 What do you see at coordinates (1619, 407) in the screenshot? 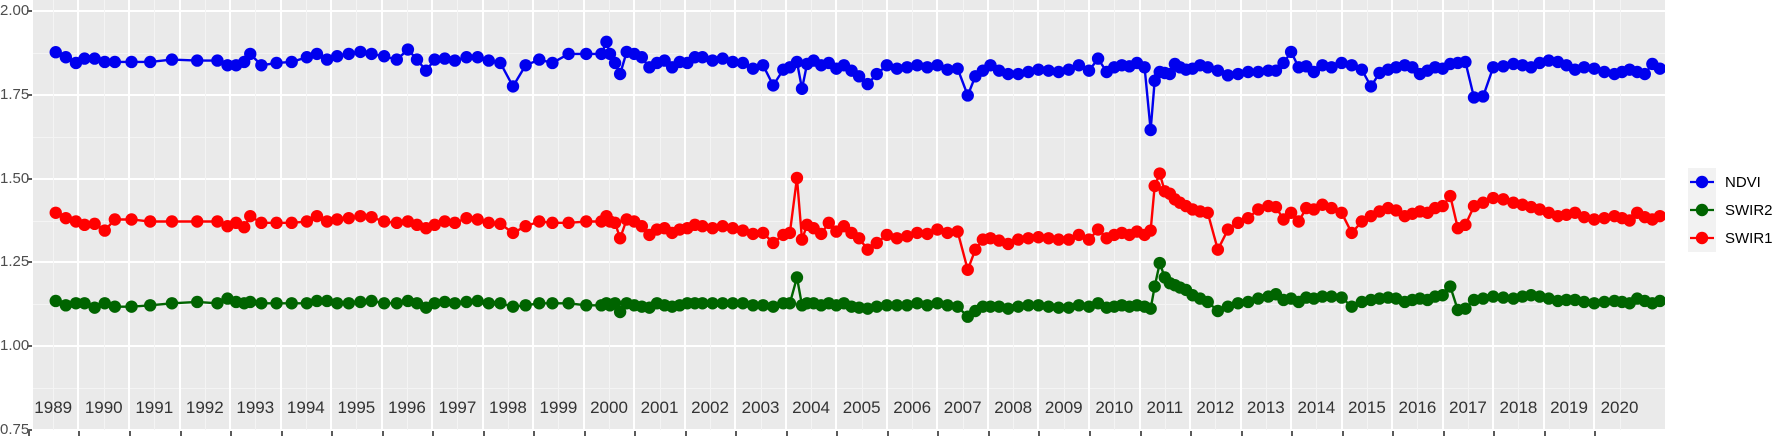
I see `x-axis-tick-label: 2020` at bounding box center [1619, 407].